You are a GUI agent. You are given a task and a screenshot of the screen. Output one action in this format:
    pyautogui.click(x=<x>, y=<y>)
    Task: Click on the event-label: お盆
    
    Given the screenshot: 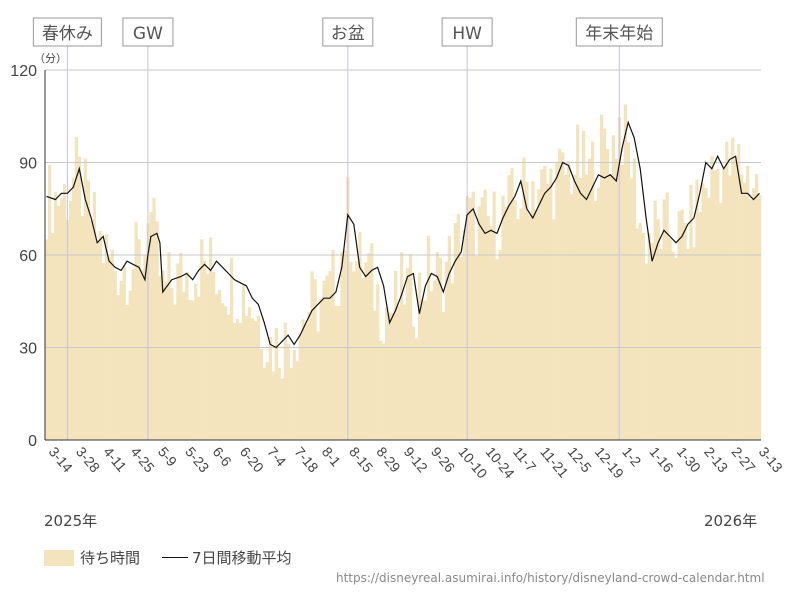 What is the action you would take?
    pyautogui.click(x=348, y=34)
    